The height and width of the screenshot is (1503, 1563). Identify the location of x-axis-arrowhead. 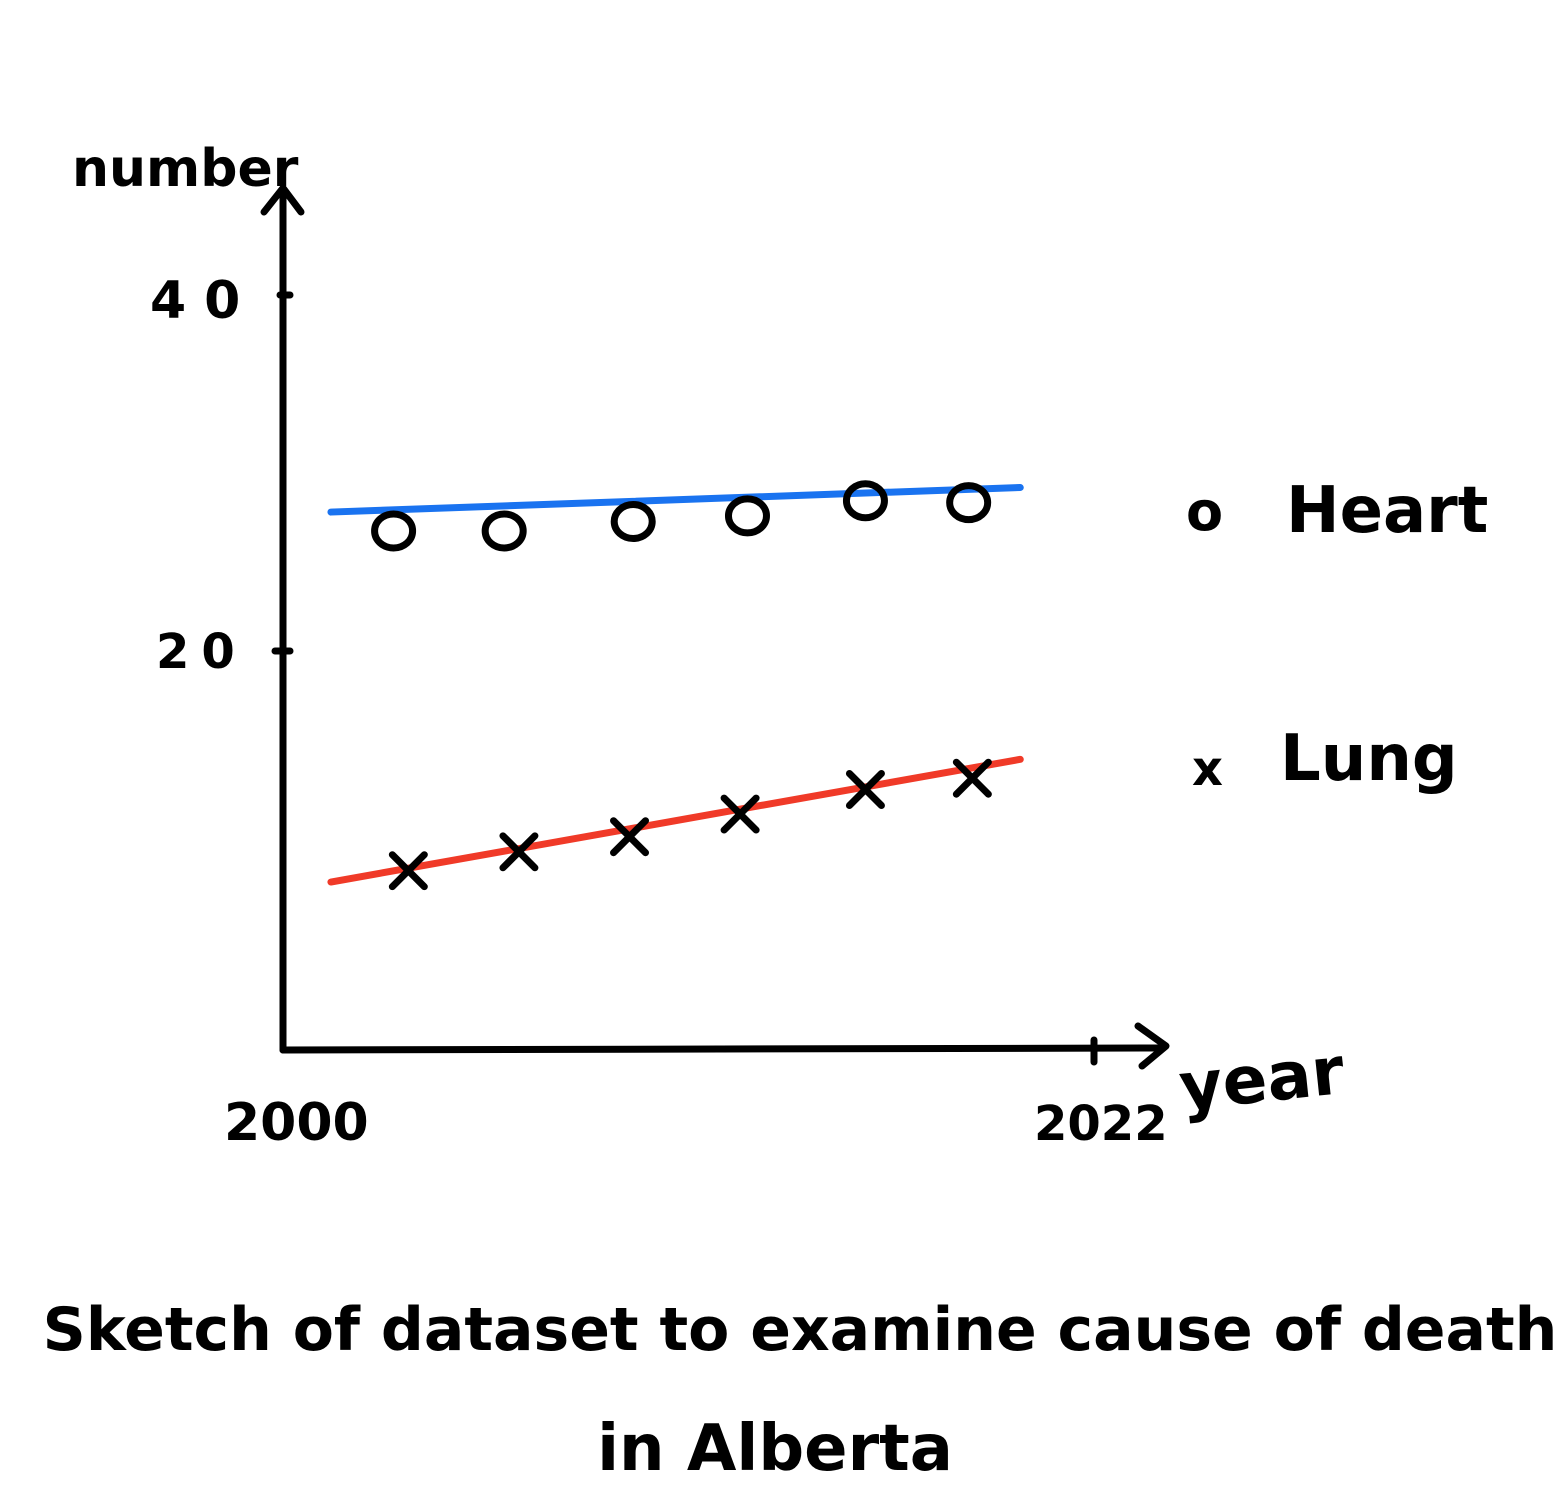
(1152, 1046).